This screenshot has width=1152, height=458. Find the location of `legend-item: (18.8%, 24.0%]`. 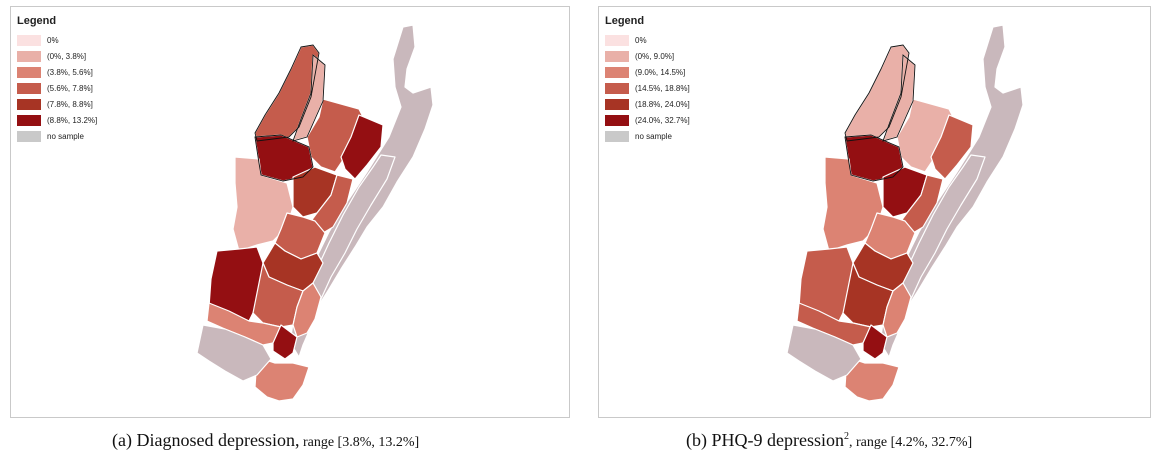

legend-item: (18.8%, 24.0%] is located at coordinates (647, 104).